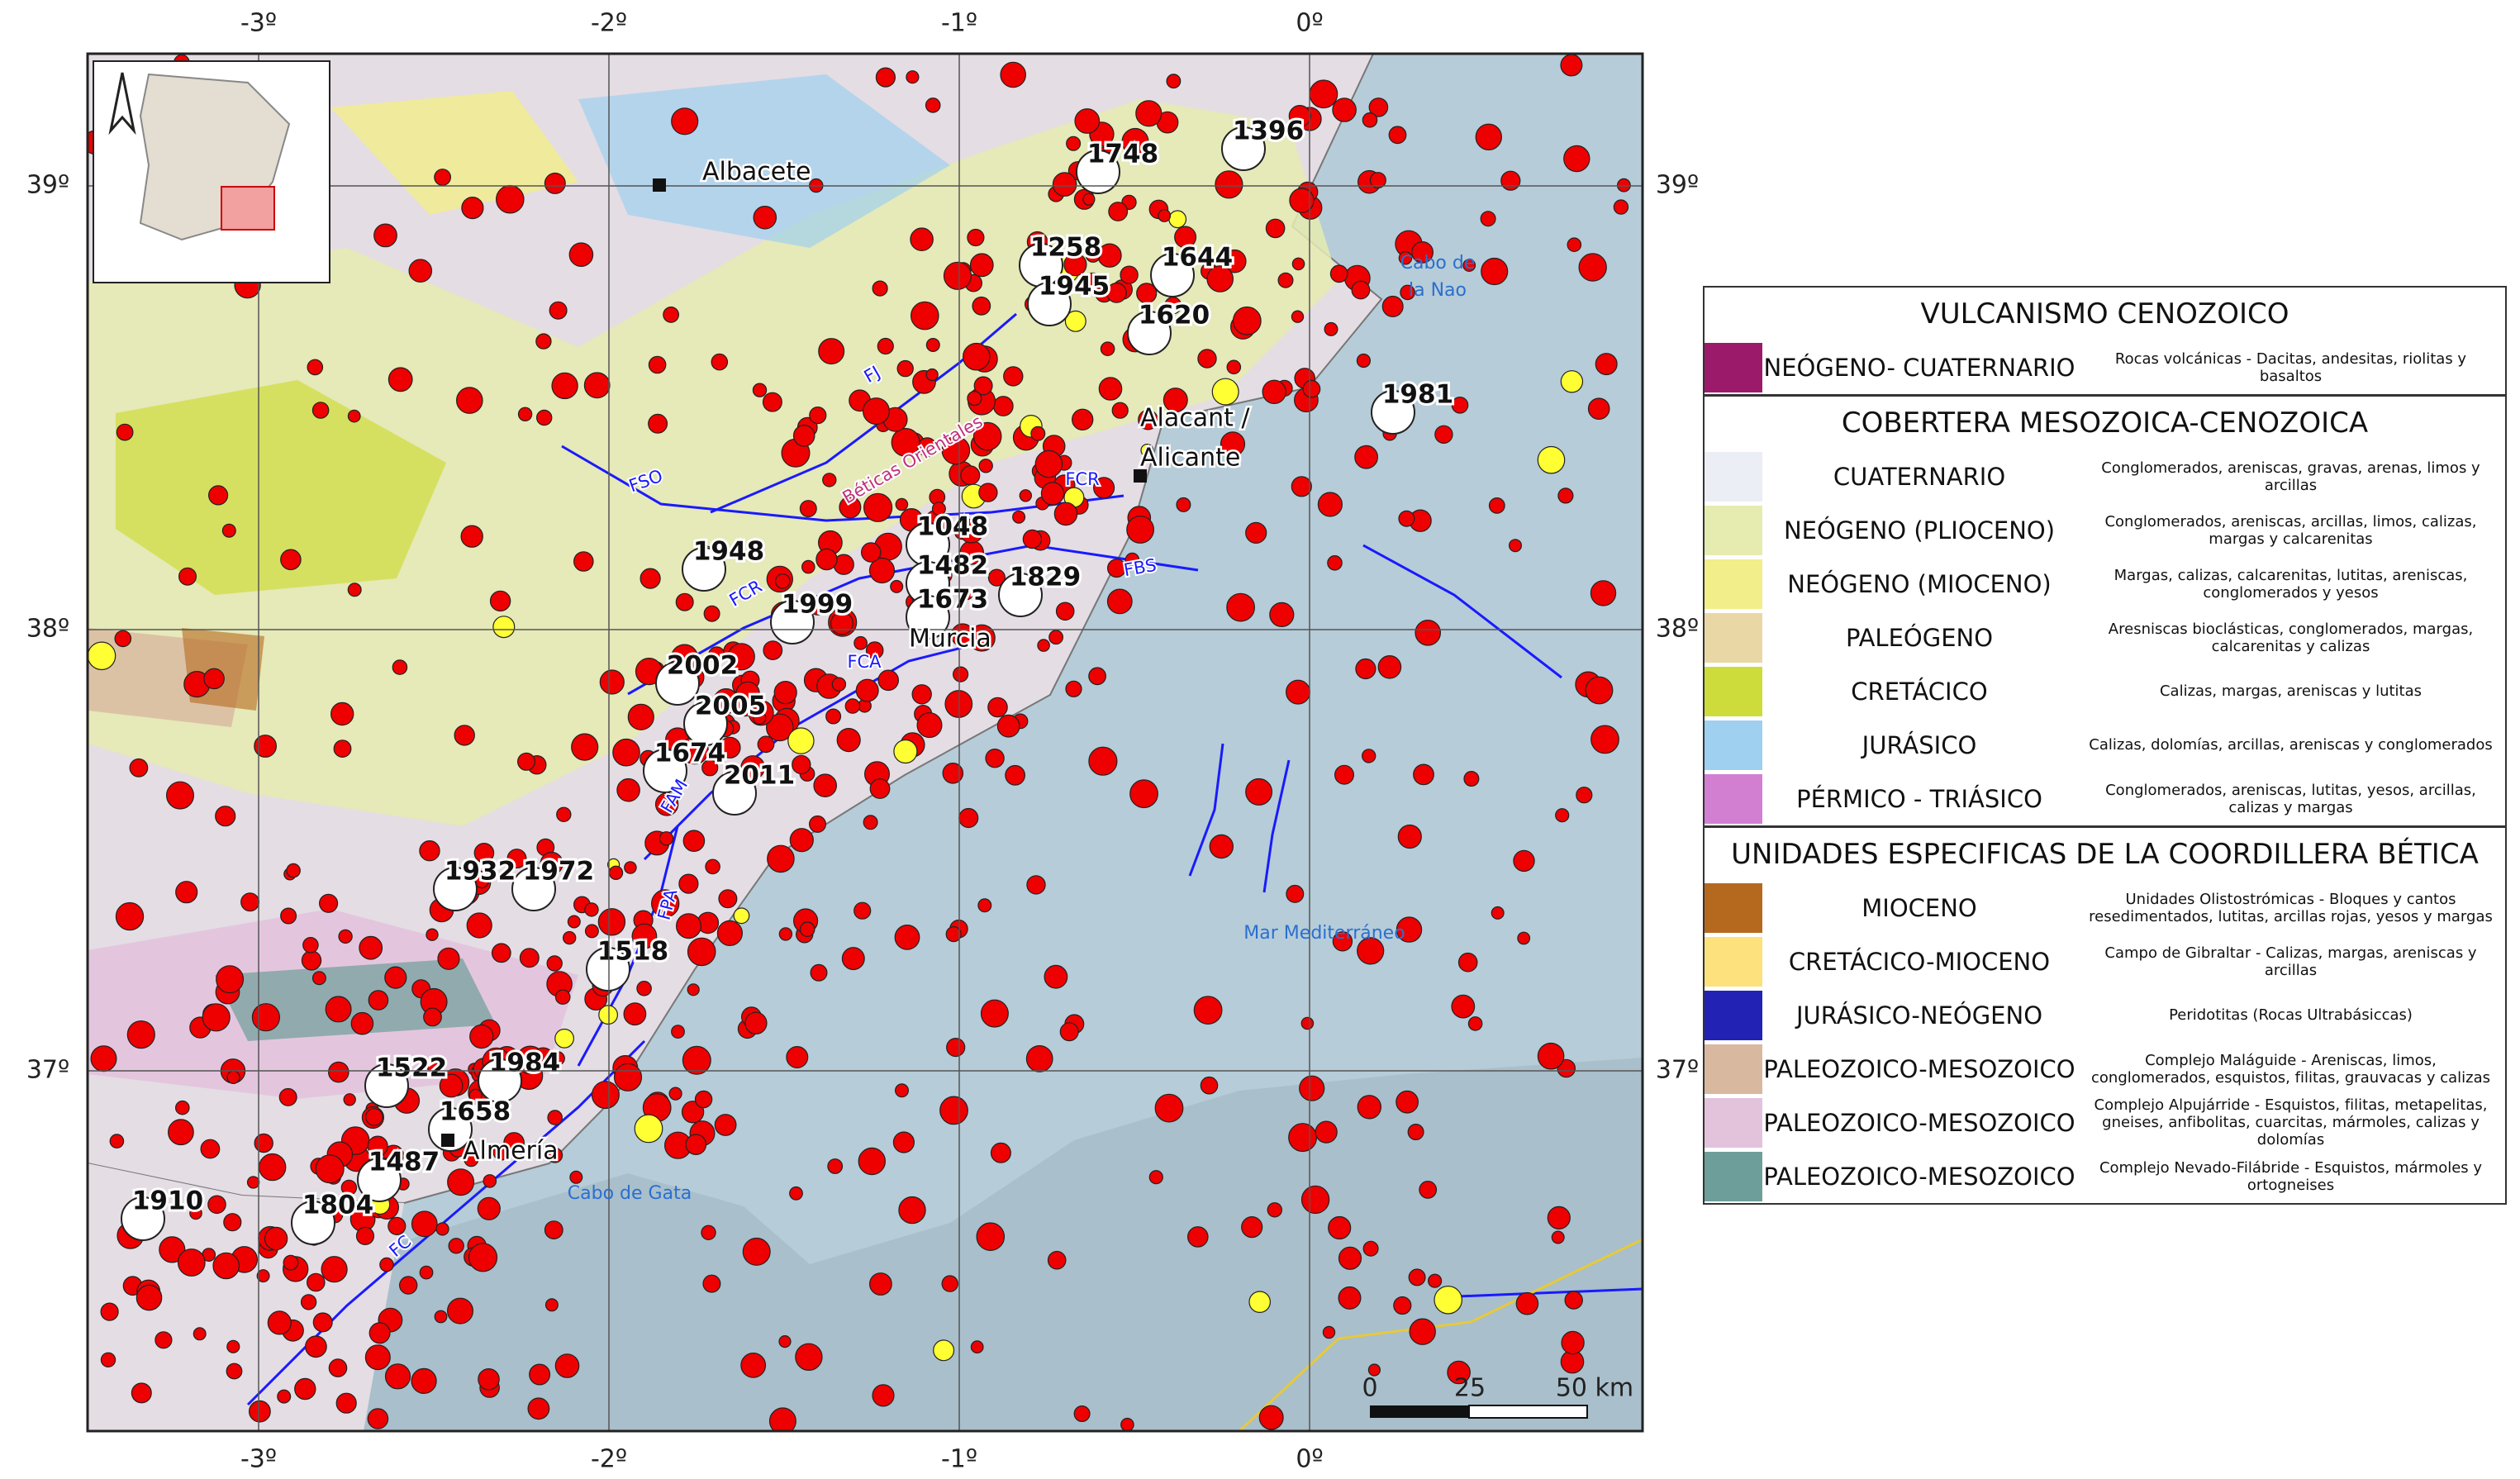 The width and height of the screenshot is (2520, 1479). What do you see at coordinates (1528, 1412) in the screenshot?
I see `scale-segment` at bounding box center [1528, 1412].